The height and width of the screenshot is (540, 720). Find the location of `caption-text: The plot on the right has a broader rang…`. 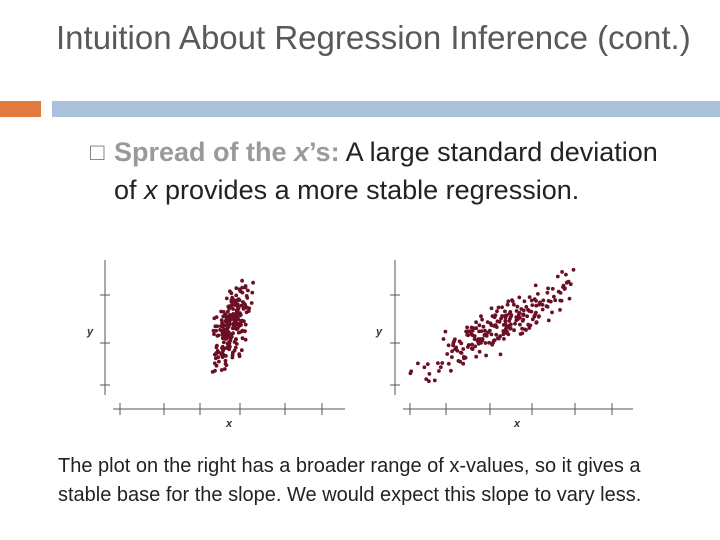

caption-text: The plot on the right has a broader rang… is located at coordinates (350, 480).